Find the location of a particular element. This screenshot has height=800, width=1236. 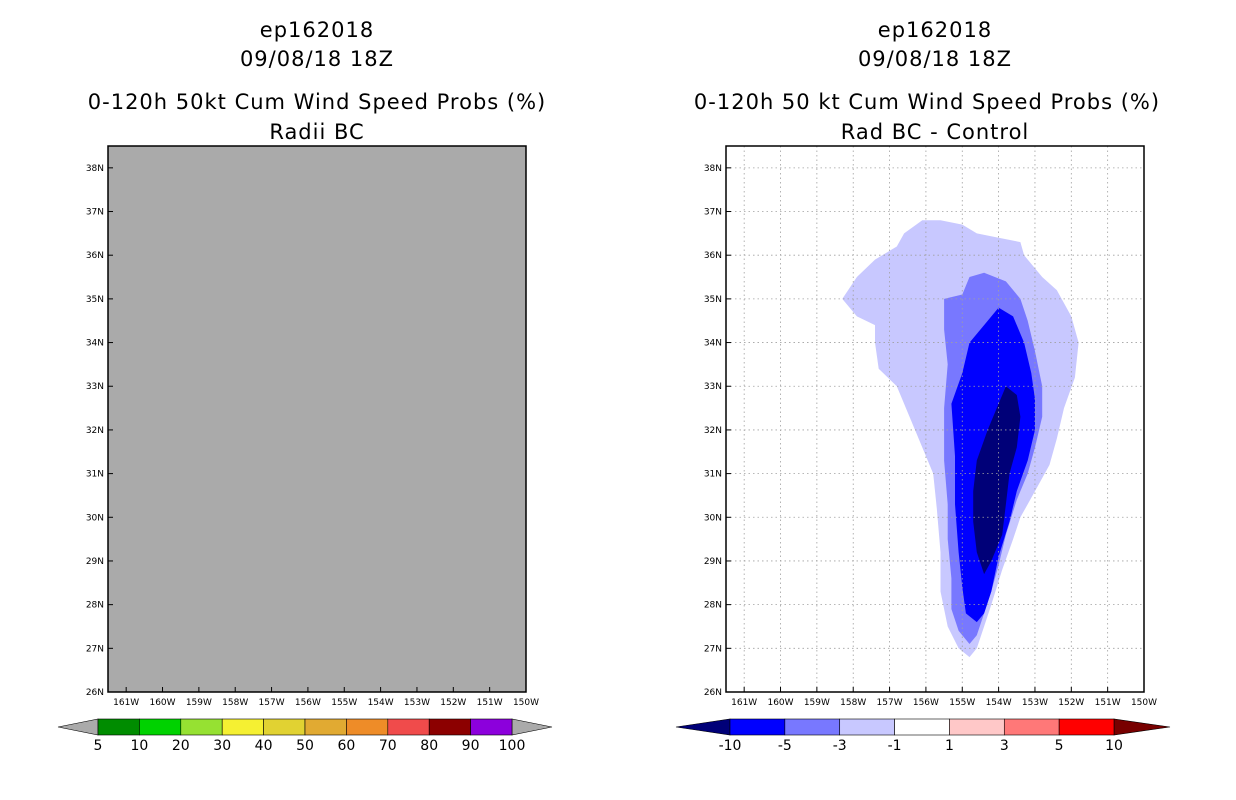

left-title-subtitle: Radii BC is located at coordinates (317, 132).